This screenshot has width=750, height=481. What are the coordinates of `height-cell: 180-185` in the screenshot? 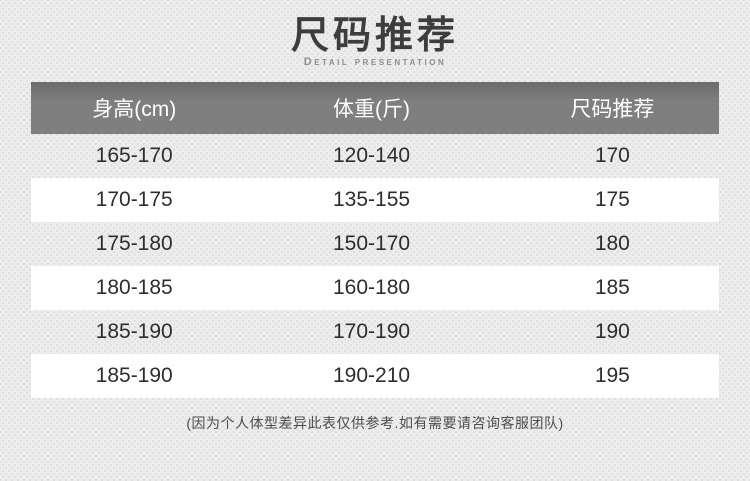 It's located at (134, 287).